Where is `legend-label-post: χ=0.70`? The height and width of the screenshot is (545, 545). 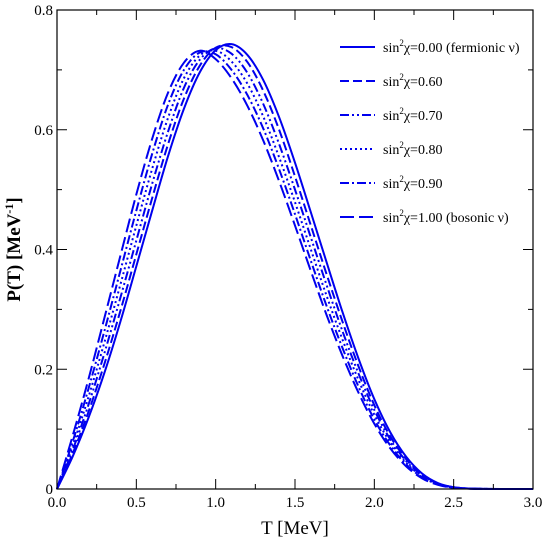
legend-label-post: χ=0.70 is located at coordinates (423, 116).